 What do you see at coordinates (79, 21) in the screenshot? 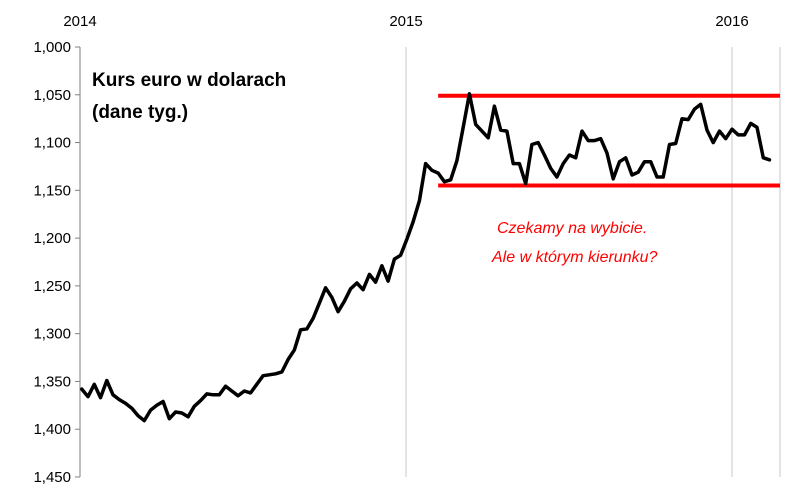
I see `x-tick-label: 2014` at bounding box center [79, 21].